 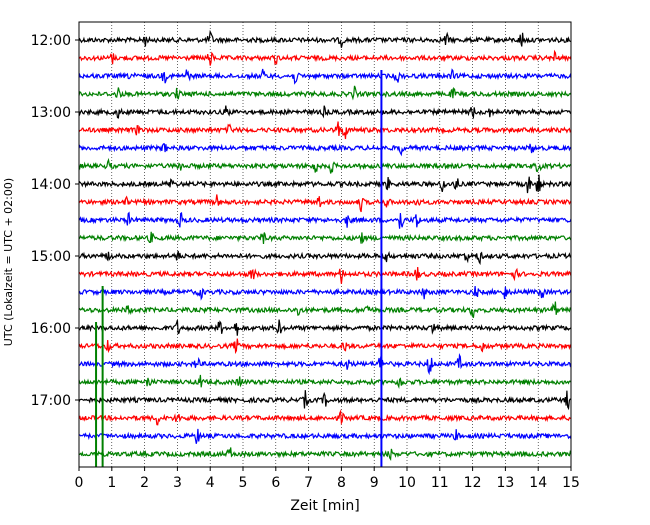 I want to click on x-tick-layer: 0 1 2 3 4 5 6 7 8 9 10 11 12 13 14 15, so click(x=327, y=479).